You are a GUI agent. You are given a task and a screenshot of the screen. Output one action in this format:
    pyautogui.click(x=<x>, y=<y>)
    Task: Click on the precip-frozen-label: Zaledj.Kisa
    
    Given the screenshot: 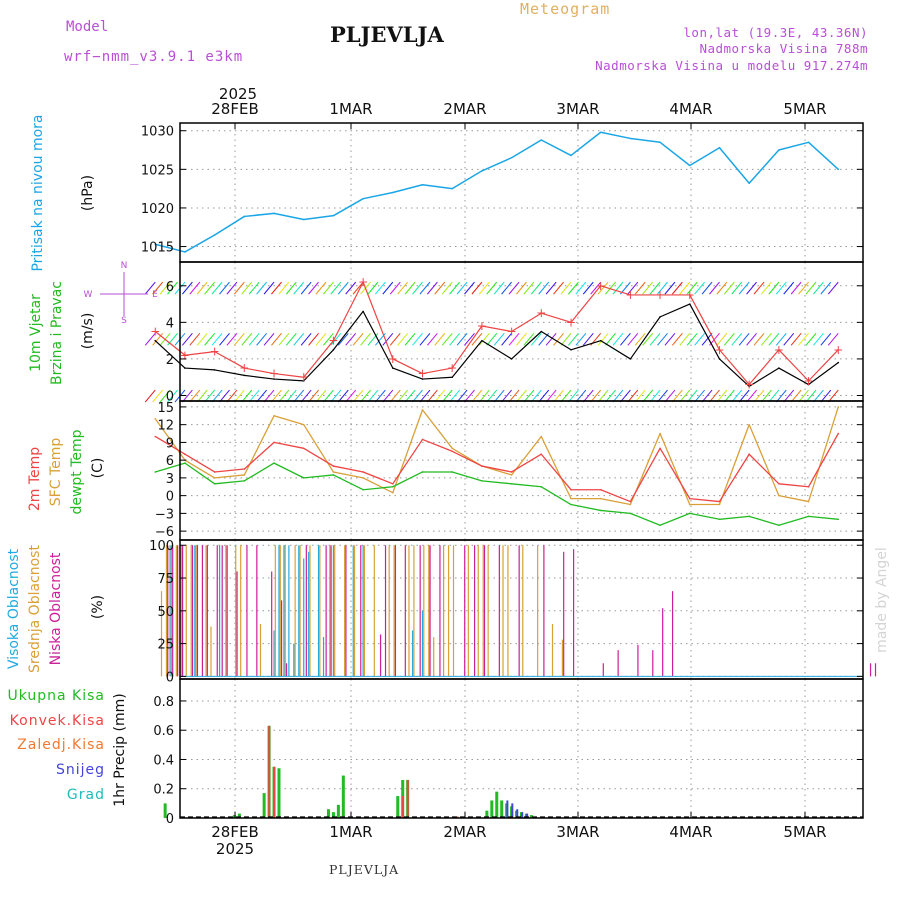 What is the action you would take?
    pyautogui.click(x=61, y=745)
    